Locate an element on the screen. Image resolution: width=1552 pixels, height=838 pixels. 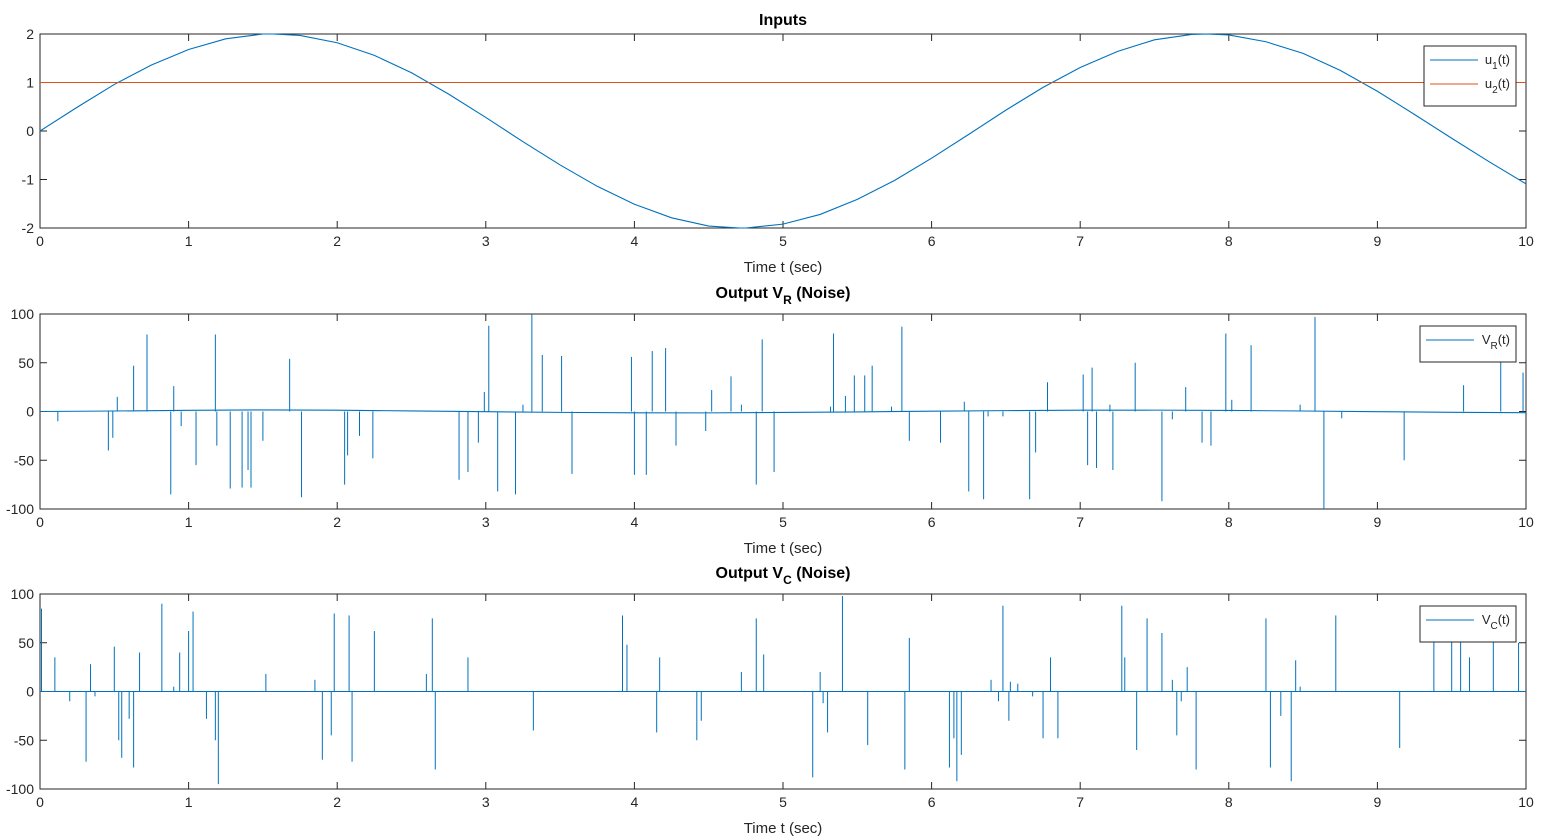
chart-title: Inputs is located at coordinates (783, 20).